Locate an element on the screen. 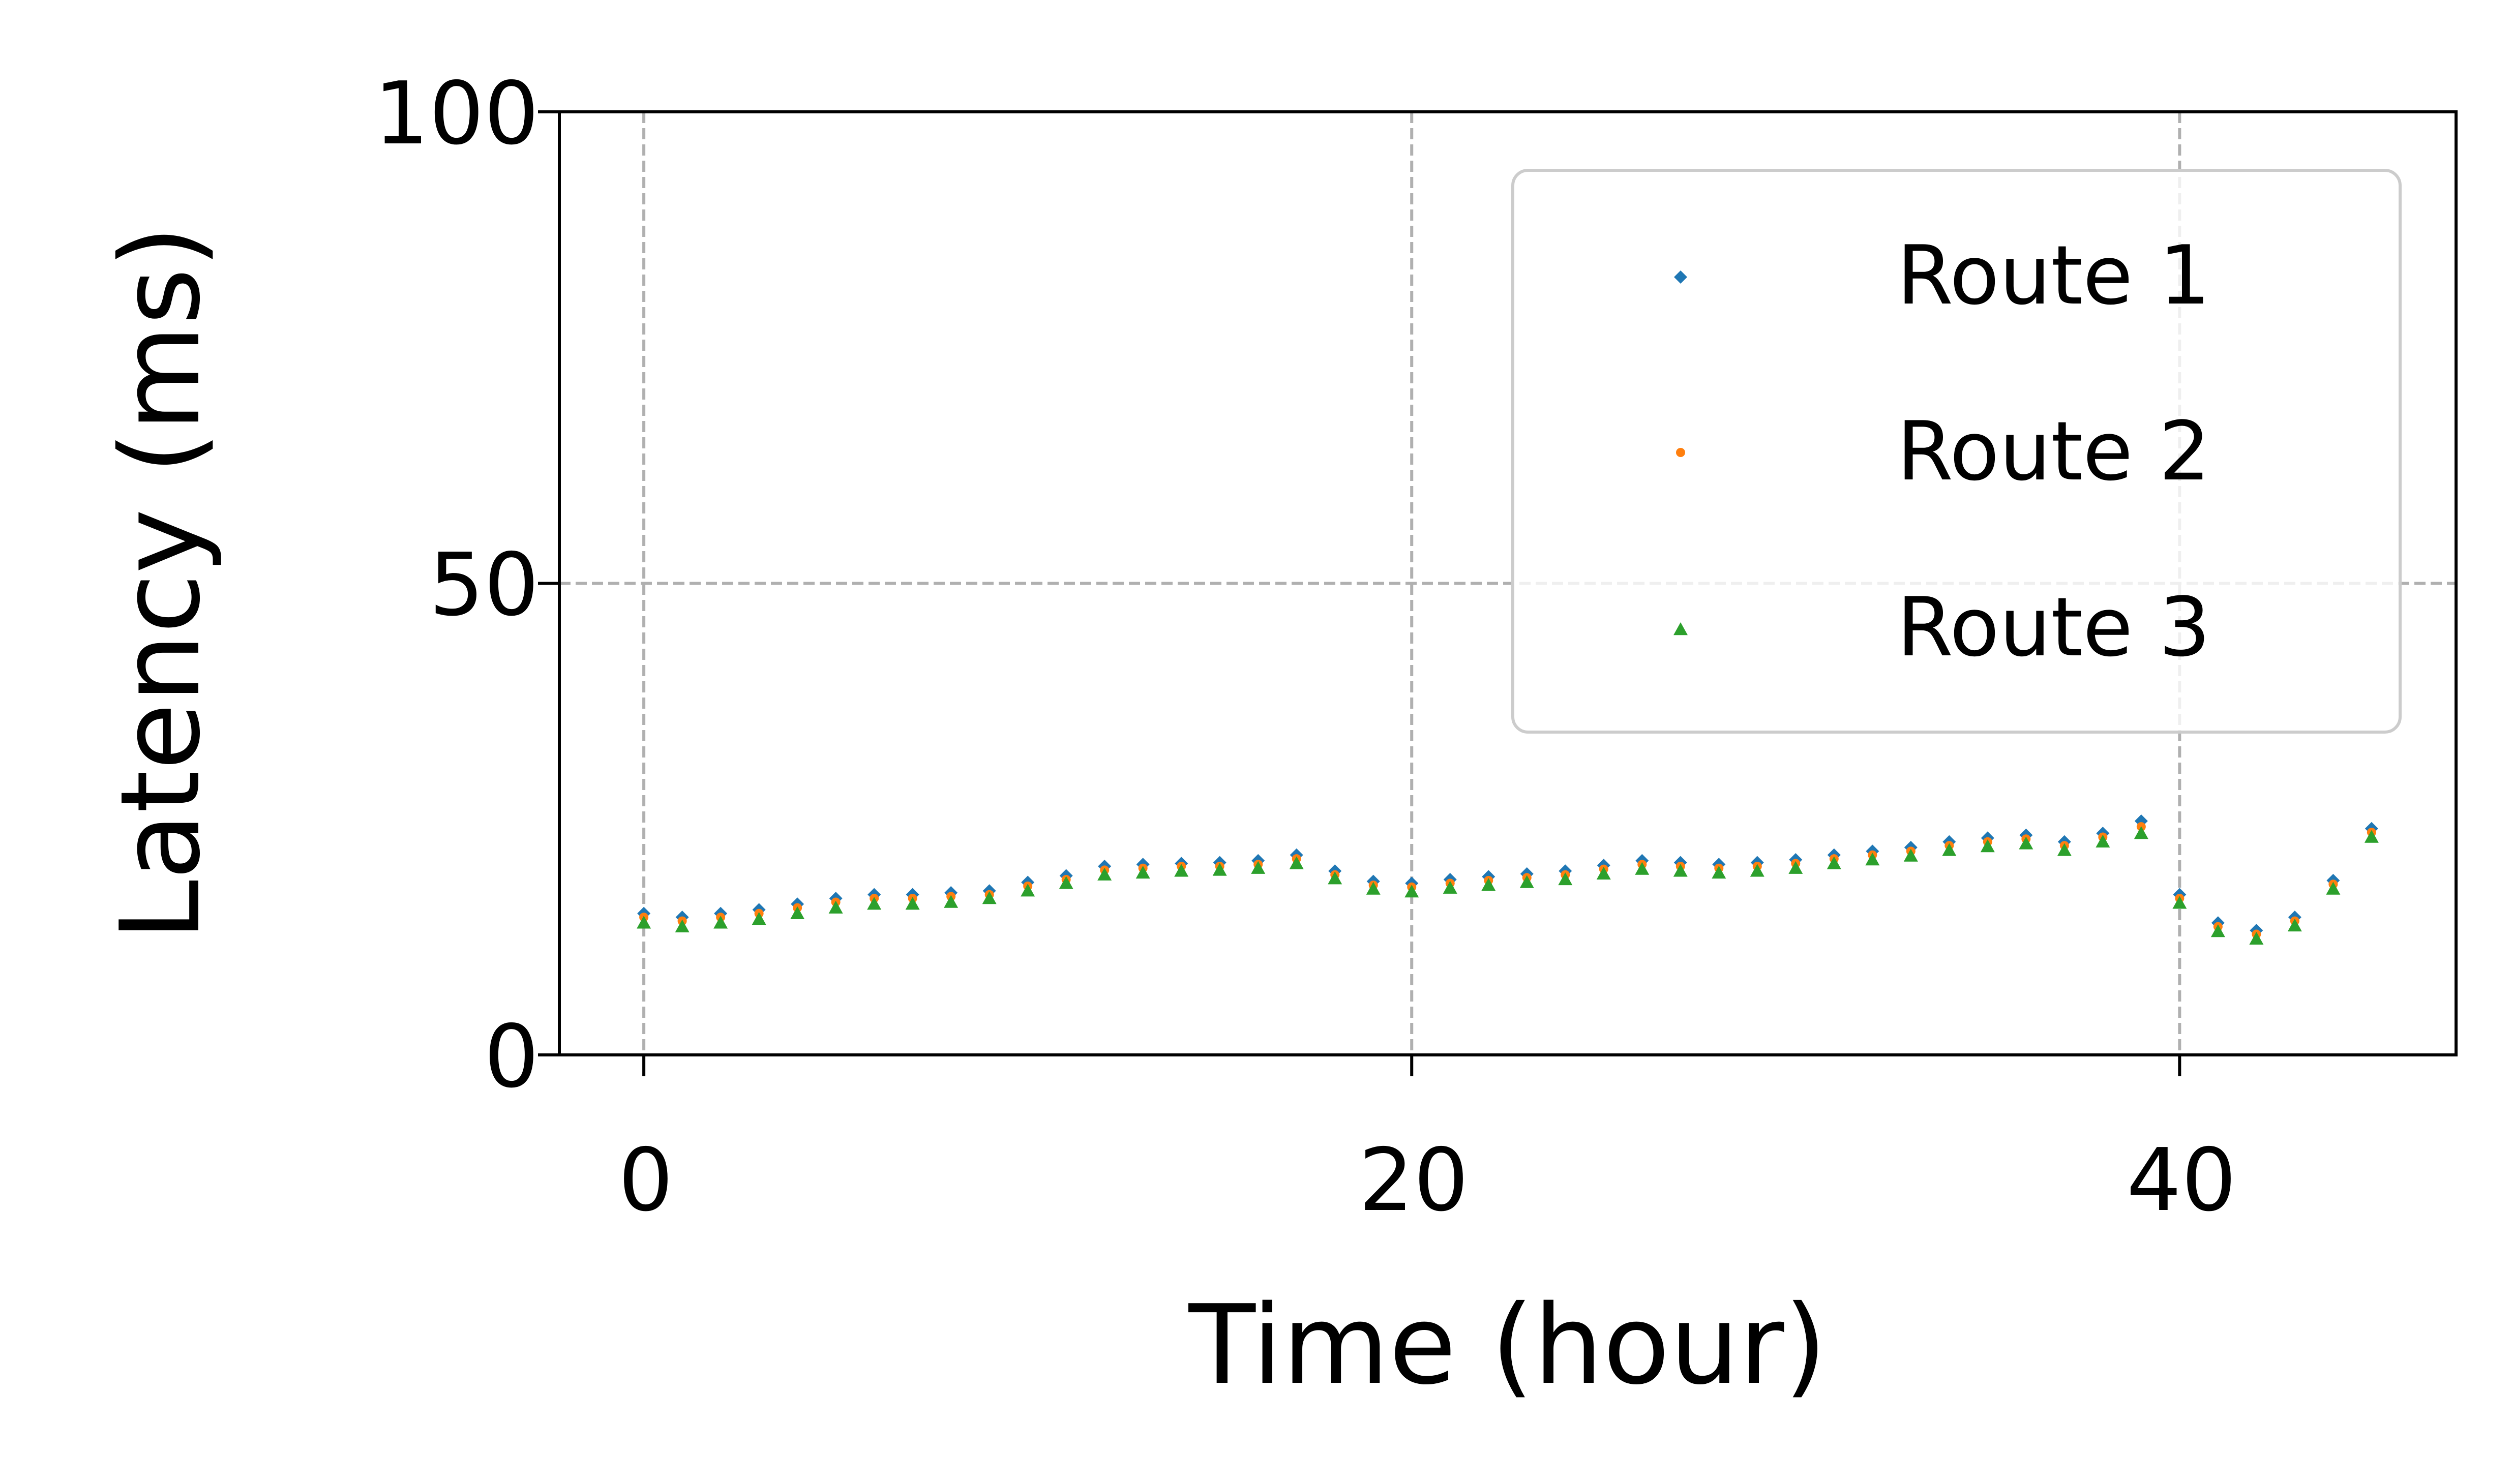  x-tick-label-2: 40 is located at coordinates (2182, 1180).